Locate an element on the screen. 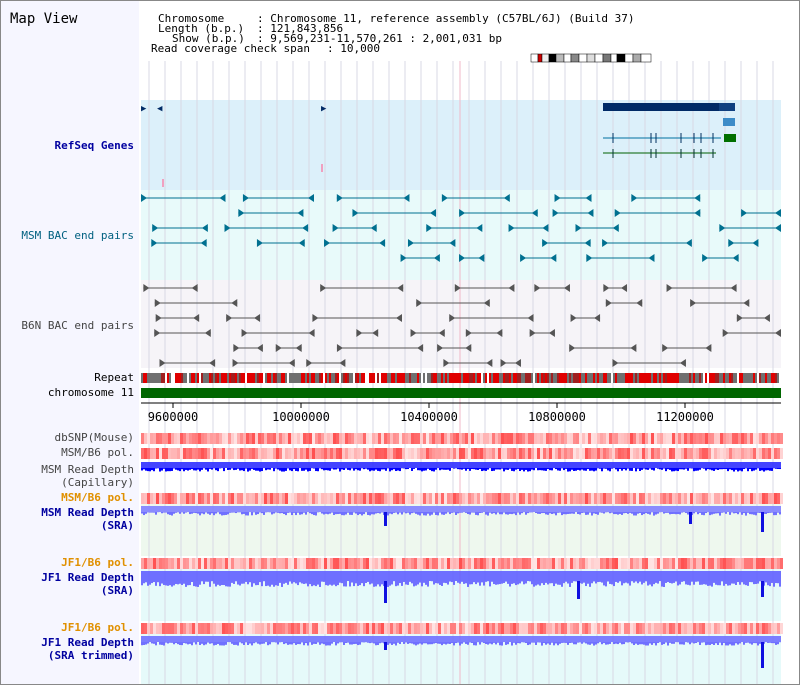 The width and height of the screenshot is (800, 685). track-label-refseq: RefSeq Genes is located at coordinates (94, 145).